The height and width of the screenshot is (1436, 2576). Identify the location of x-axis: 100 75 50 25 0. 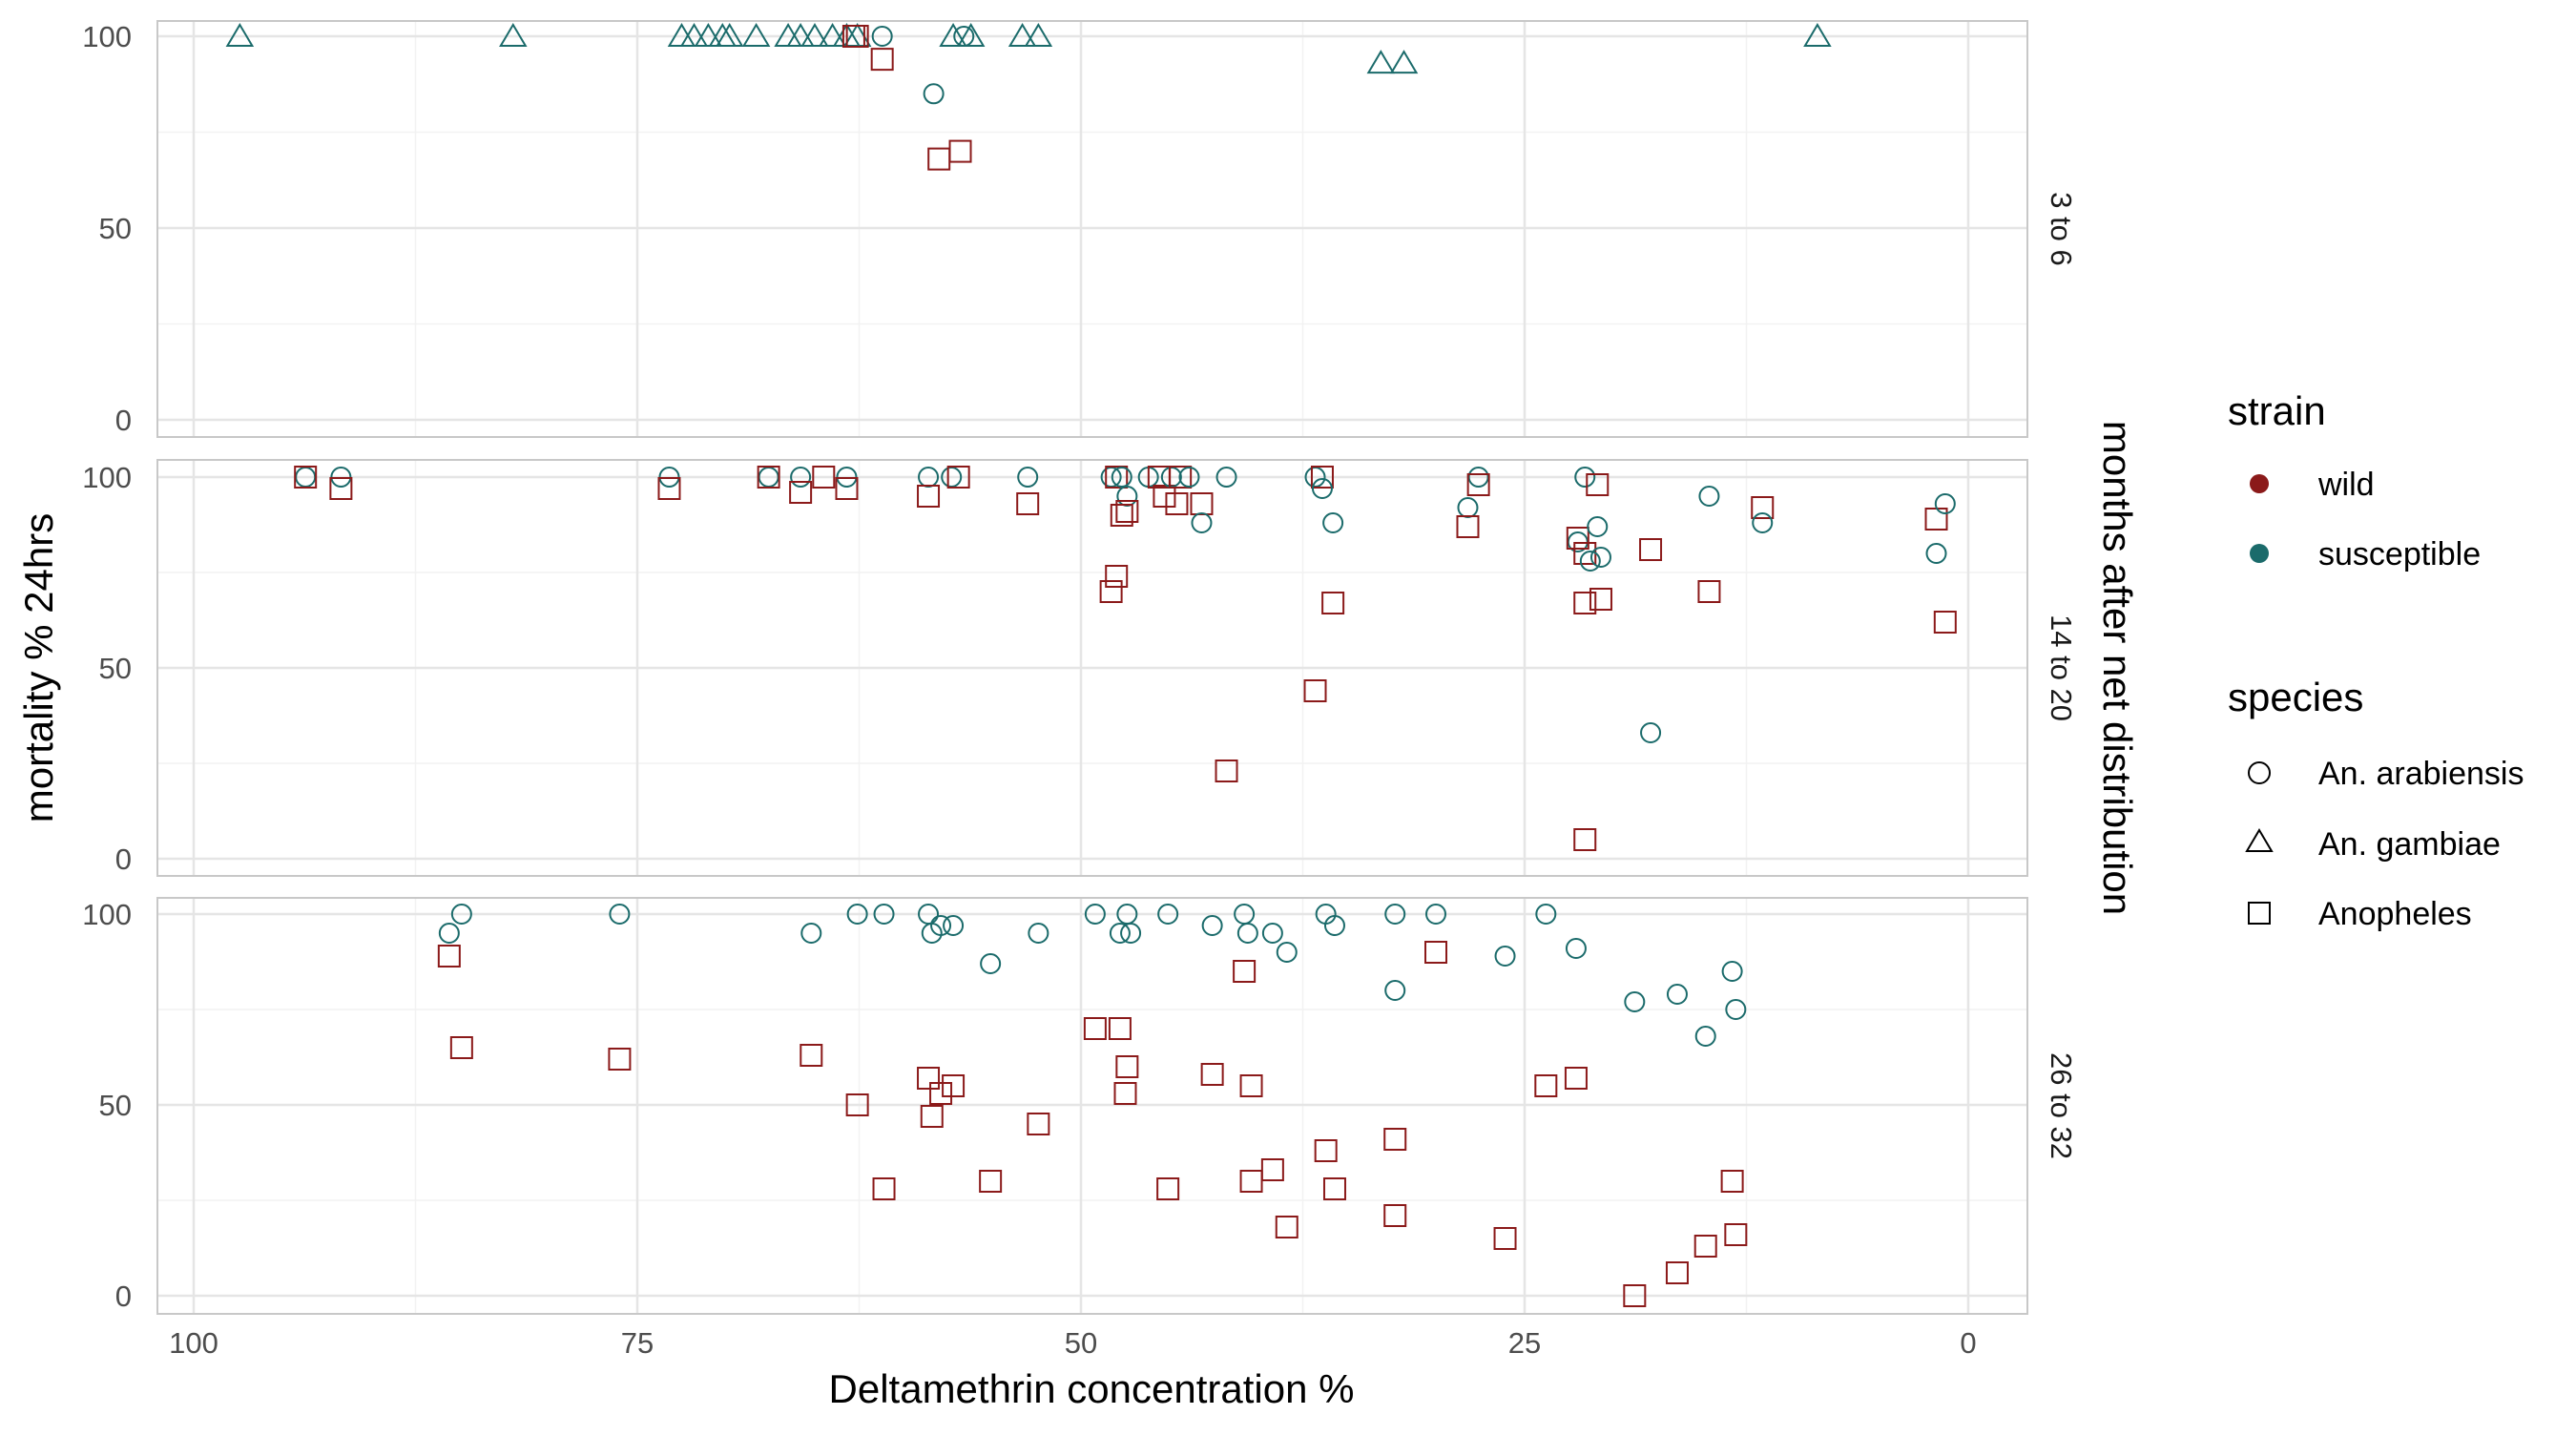
(1072, 1343).